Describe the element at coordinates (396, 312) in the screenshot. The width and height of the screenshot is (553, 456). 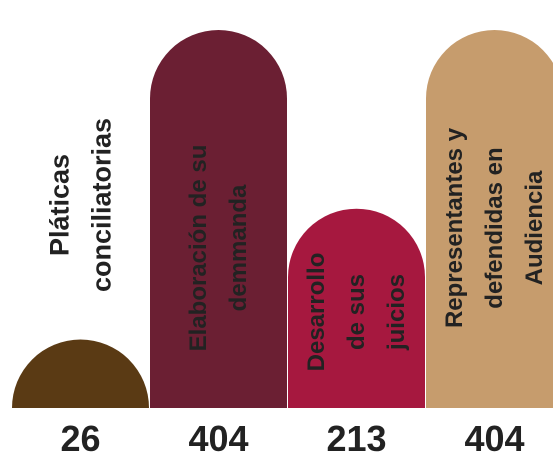
I see `category-label-2-line-2: juicios` at that location.